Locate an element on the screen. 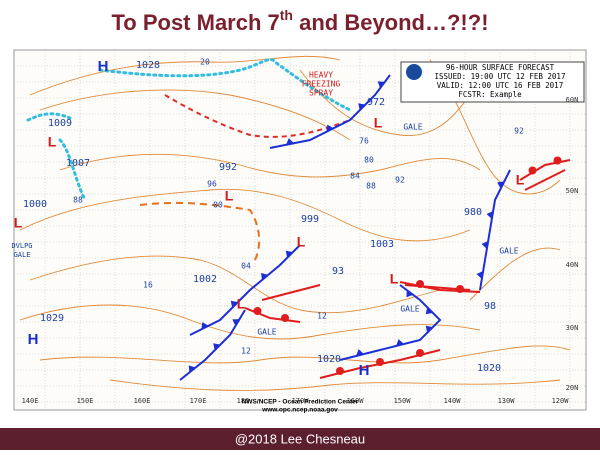 The width and height of the screenshot is (600, 455). credit-line: NWS/NCEP - Ocean Prediction Center is located at coordinates (300, 402).